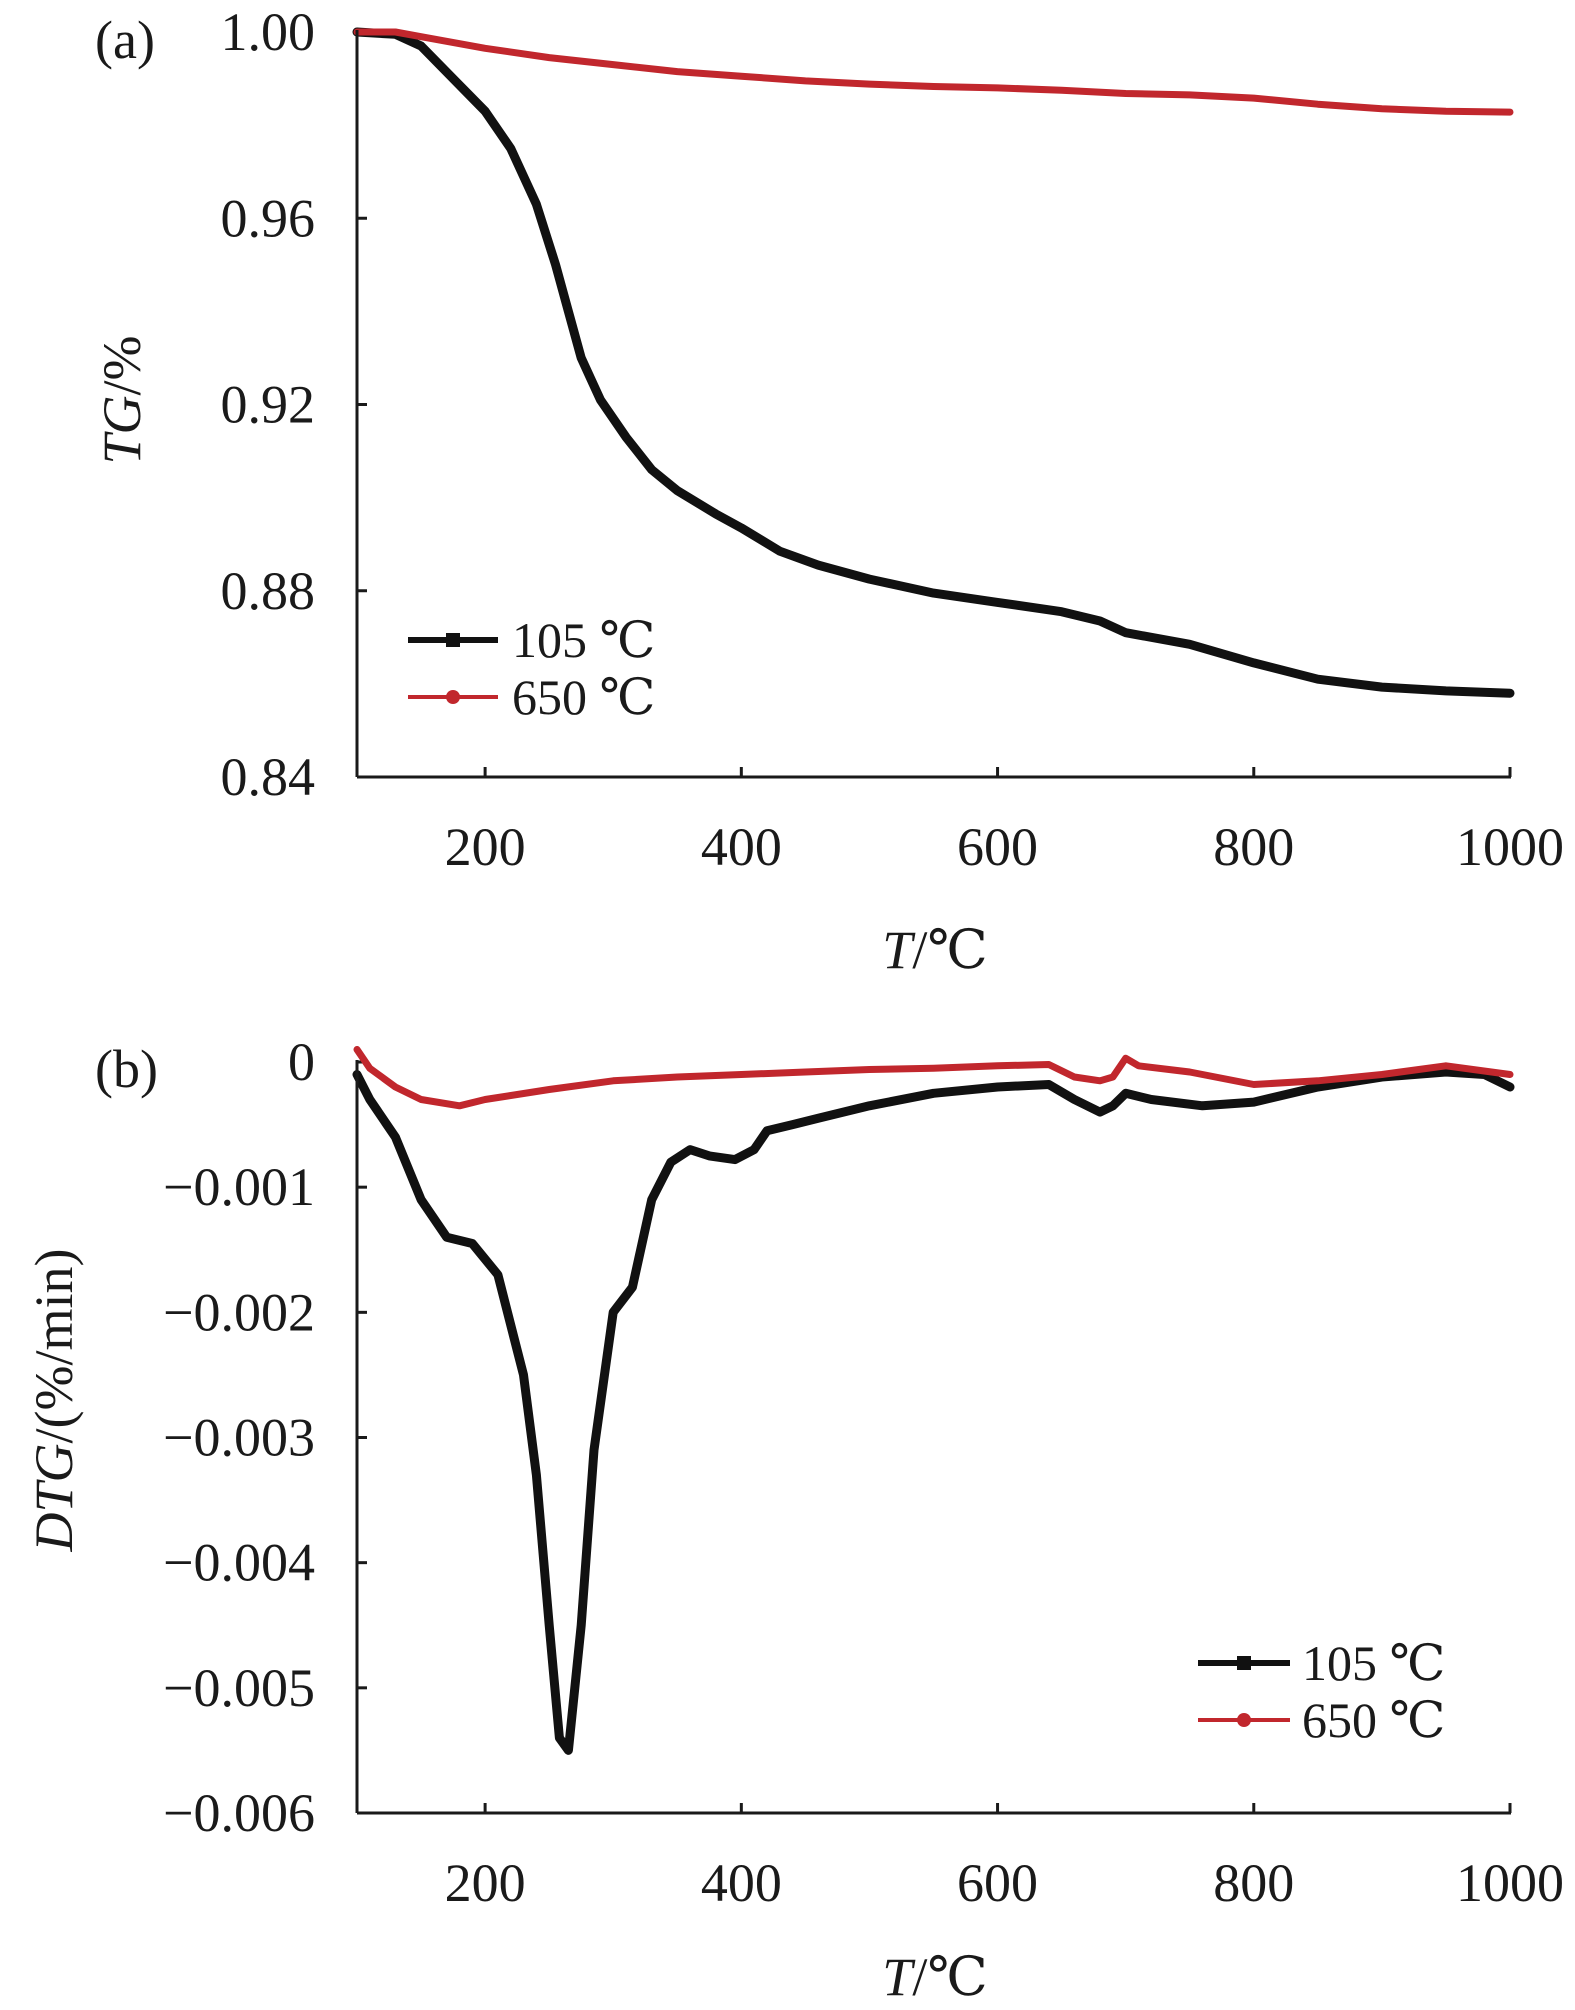  I want to click on panel-a-legend: 105 ℃ 650 ℃, so click(531, 668).